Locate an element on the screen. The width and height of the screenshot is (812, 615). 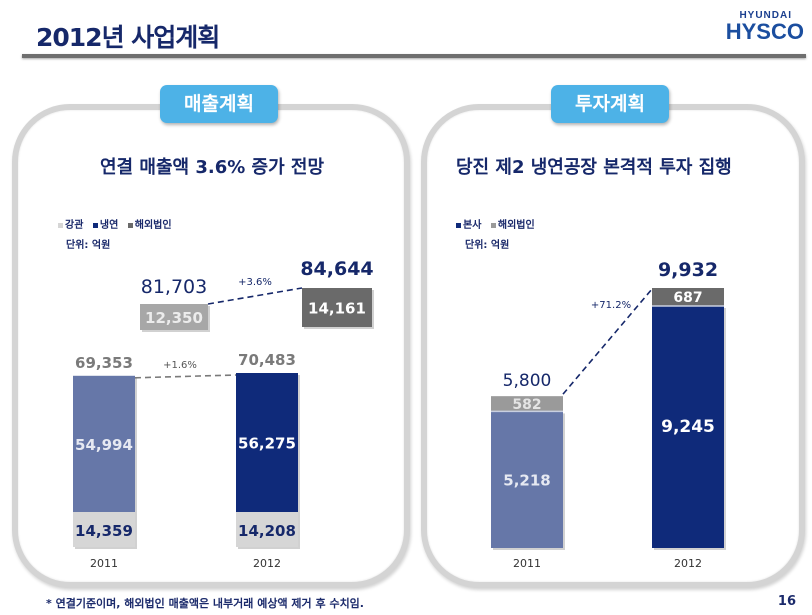
legend-item-pipe: 강관 is located at coordinates (70, 225).